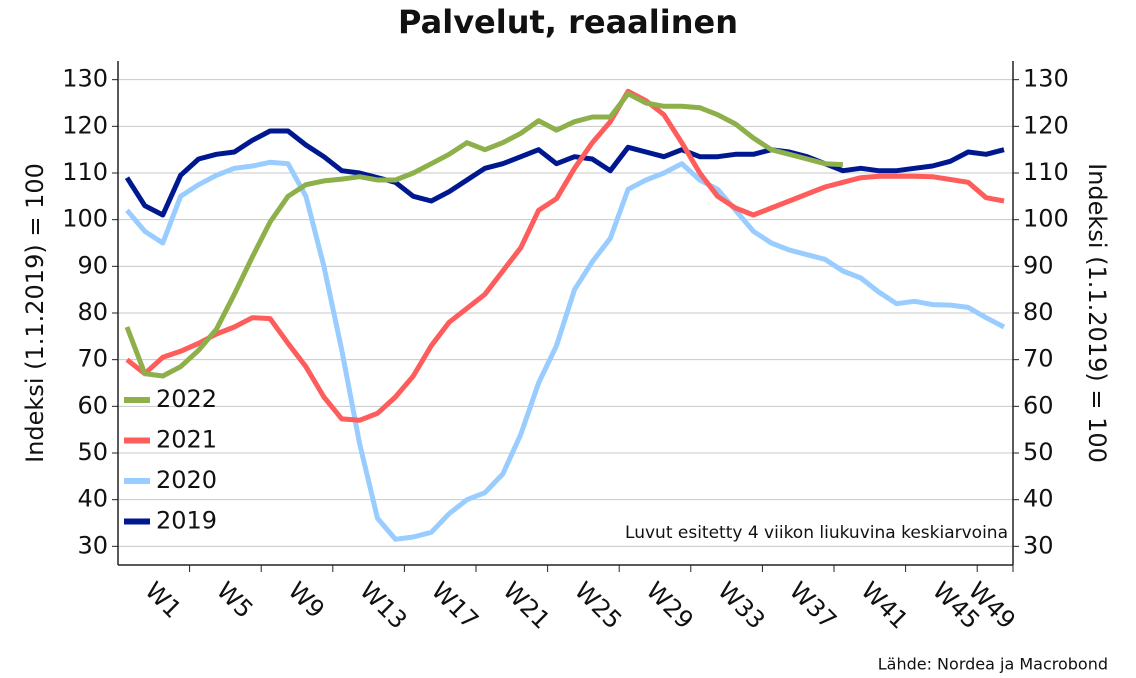  Describe the element at coordinates (670, 605) in the screenshot. I see `x-tick-label: W29` at that location.